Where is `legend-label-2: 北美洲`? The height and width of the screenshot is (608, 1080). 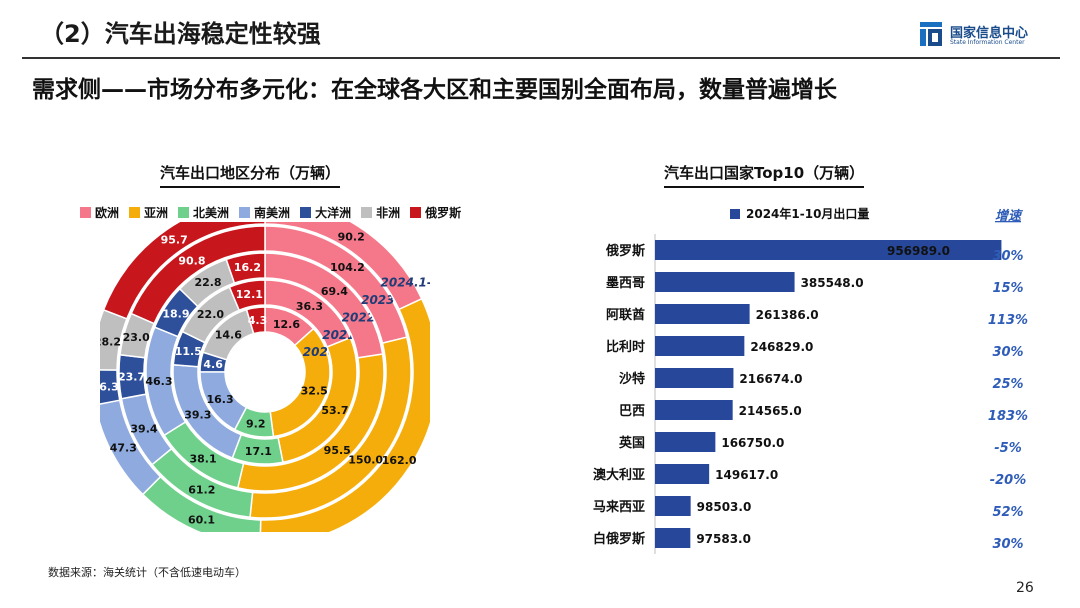
legend-label-2: 北美洲 is located at coordinates (211, 213).